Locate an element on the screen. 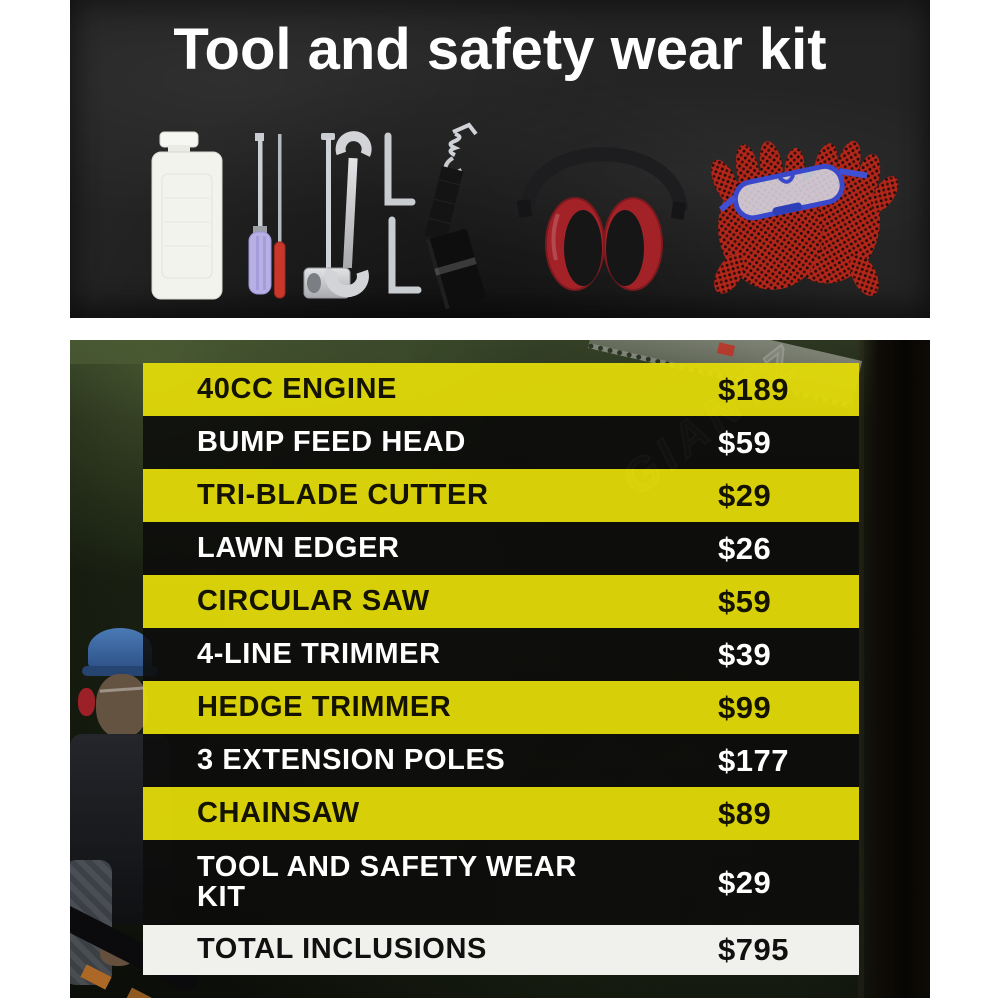  item-label: 3 EXTENSION POLES is located at coordinates (351, 759).